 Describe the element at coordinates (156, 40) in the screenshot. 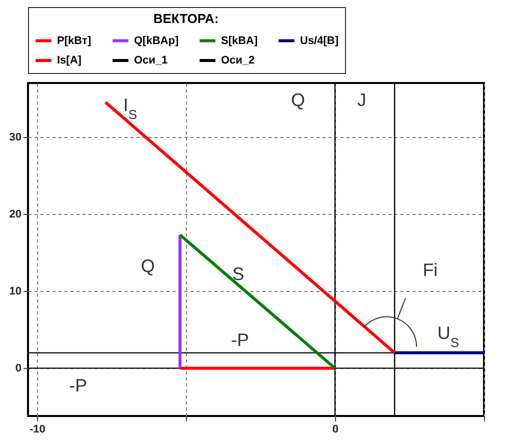

I see `legend-label: Q[kBAp]` at that location.